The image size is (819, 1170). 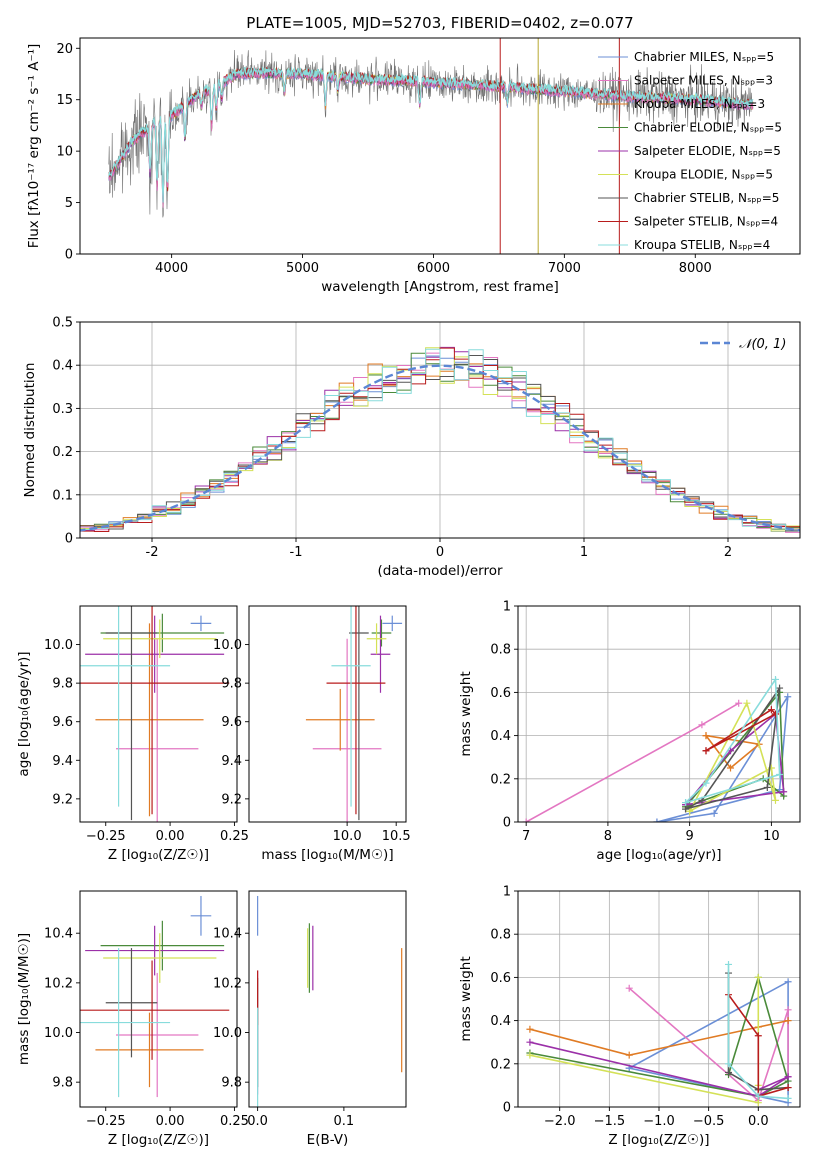 What do you see at coordinates (106, 836) in the screenshot?
I see `x-tick-label: −0.25` at bounding box center [106, 836].